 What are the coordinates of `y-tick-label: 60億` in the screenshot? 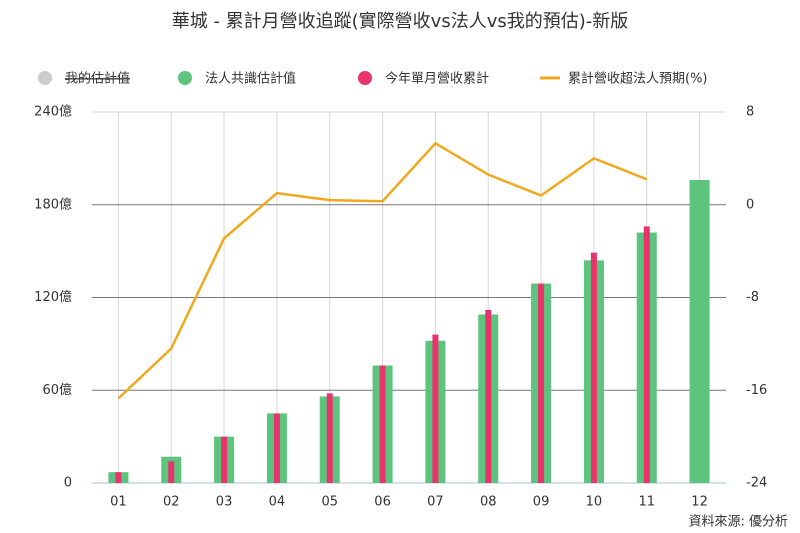 It's located at (57, 390).